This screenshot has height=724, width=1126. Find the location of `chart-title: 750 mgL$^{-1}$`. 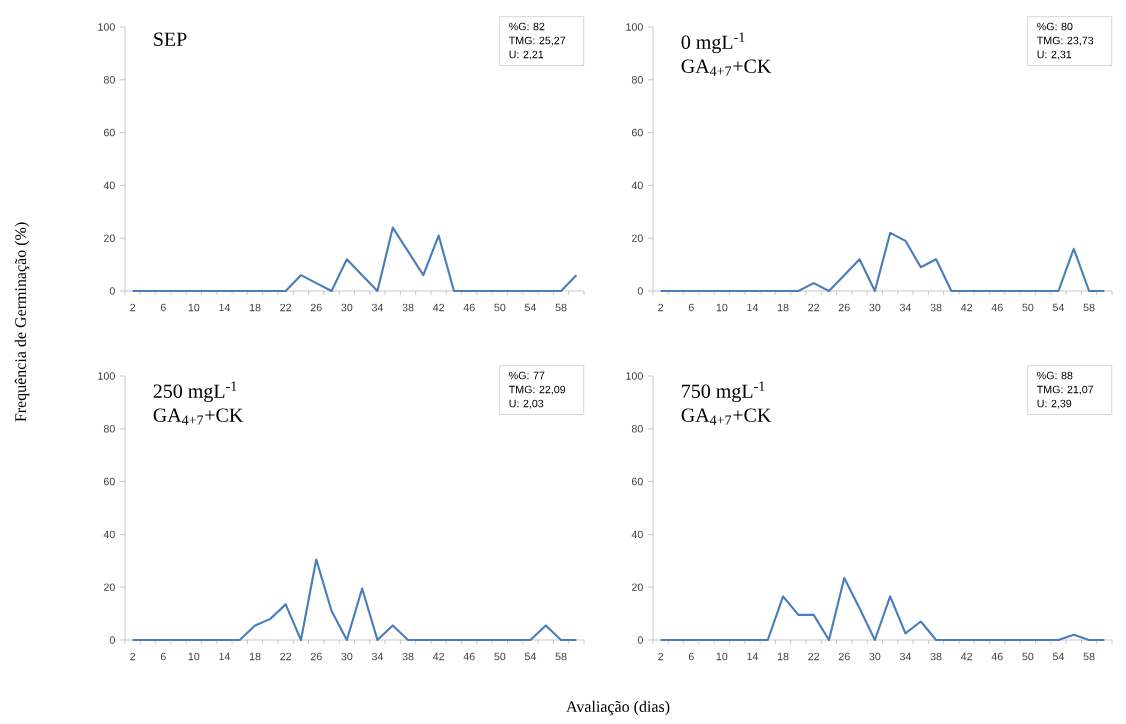

chart-title: 750 mgL$^{-1}$ is located at coordinates (723, 392).